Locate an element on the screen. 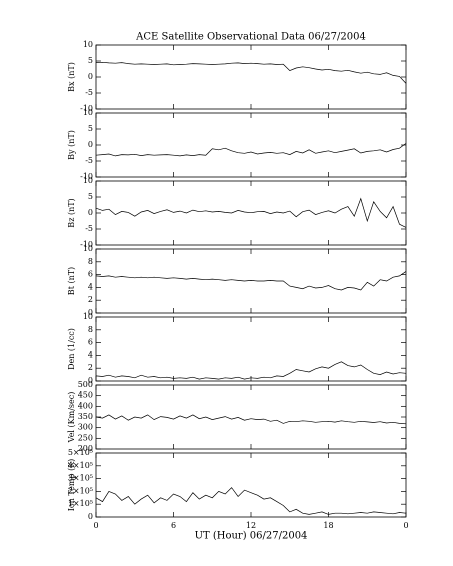 The height and width of the screenshot is (566, 453). y-axis-label: Vel (Km/sec) is located at coordinates (71, 418).